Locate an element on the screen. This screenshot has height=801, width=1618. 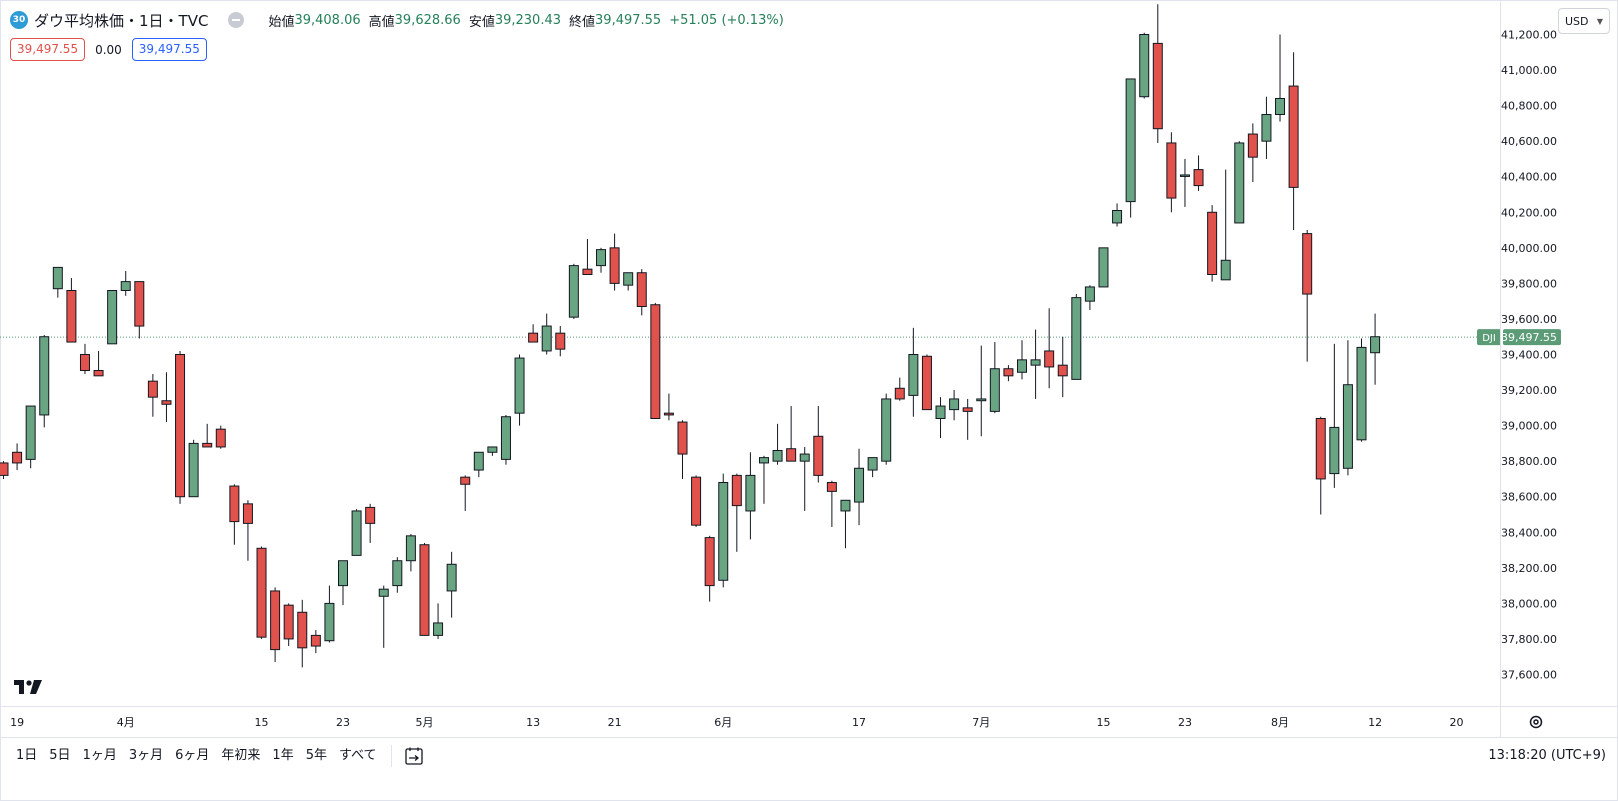
symbol-title: ダウ平均株価・1日・TVC is located at coordinates (121, 20).